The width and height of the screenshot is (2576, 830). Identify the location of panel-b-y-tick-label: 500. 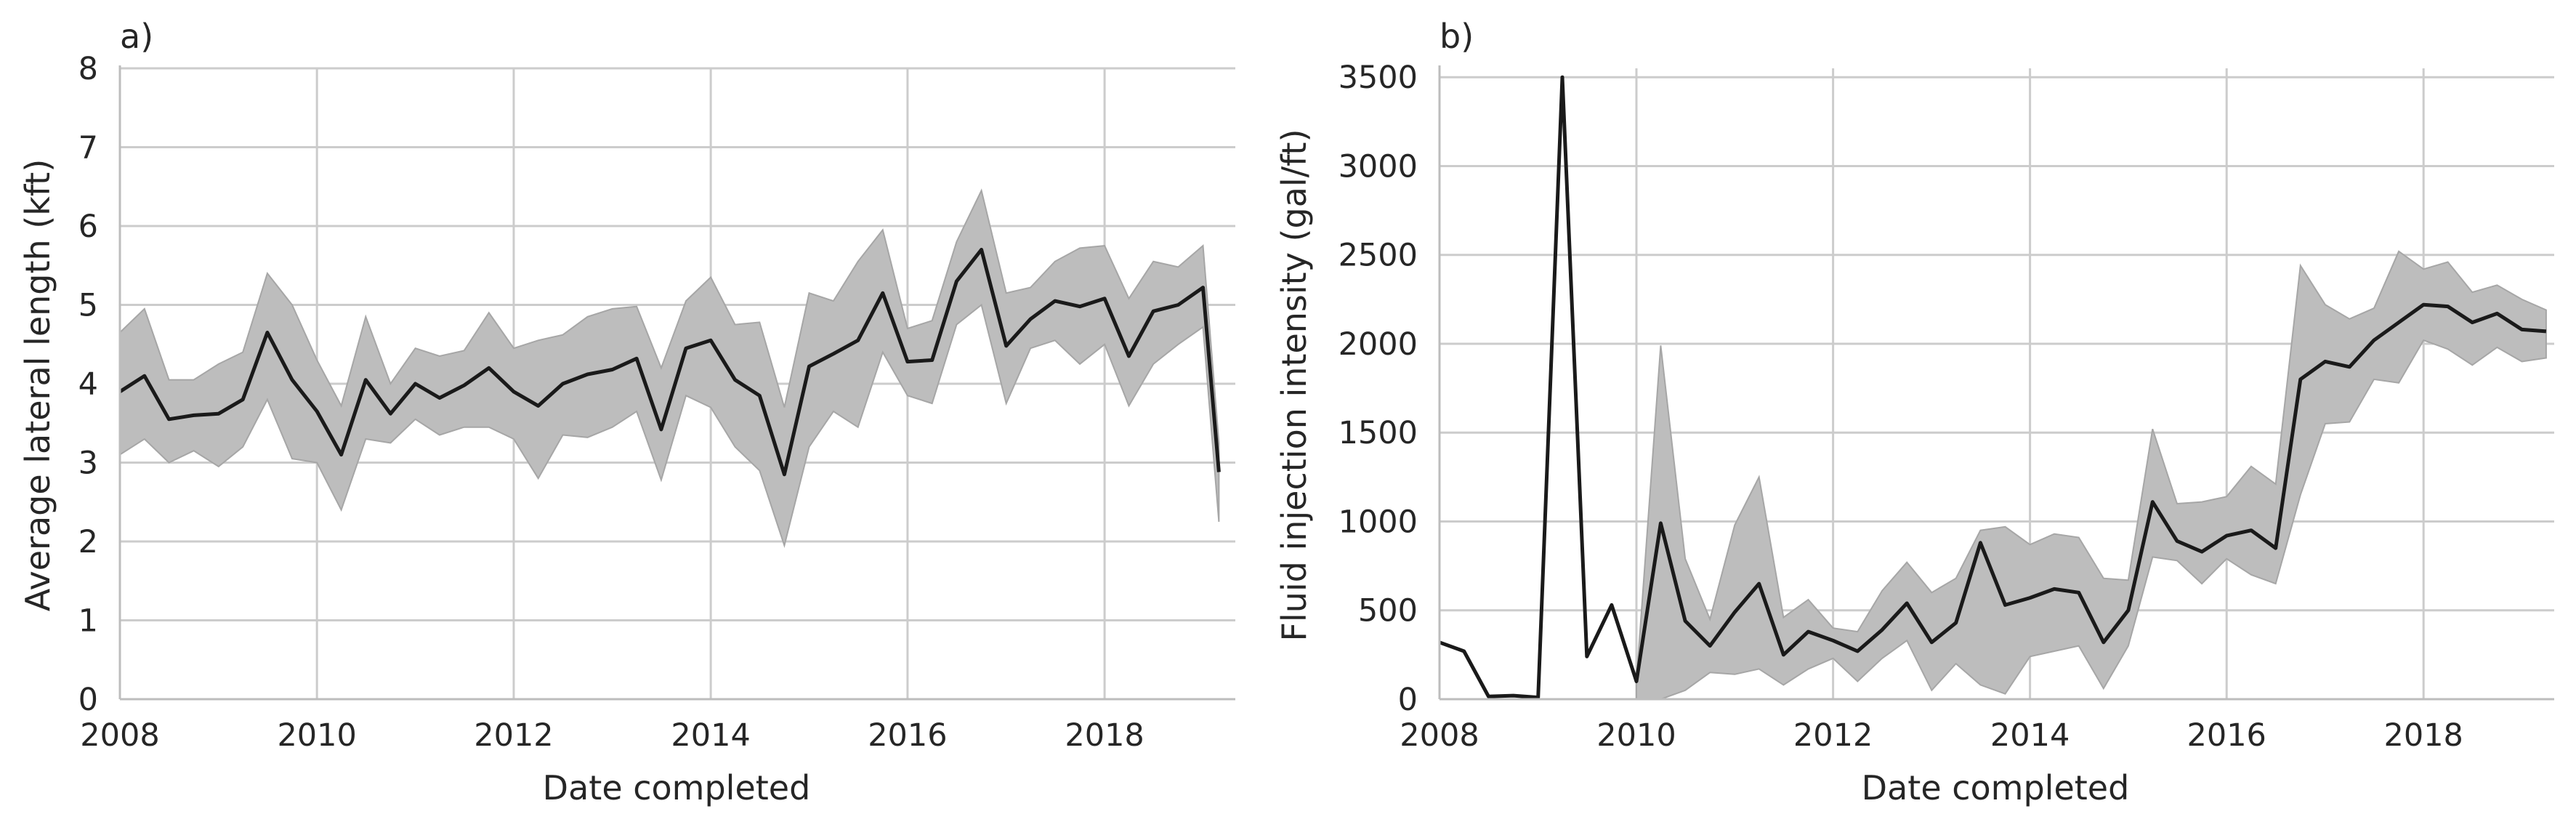
(1388, 611).